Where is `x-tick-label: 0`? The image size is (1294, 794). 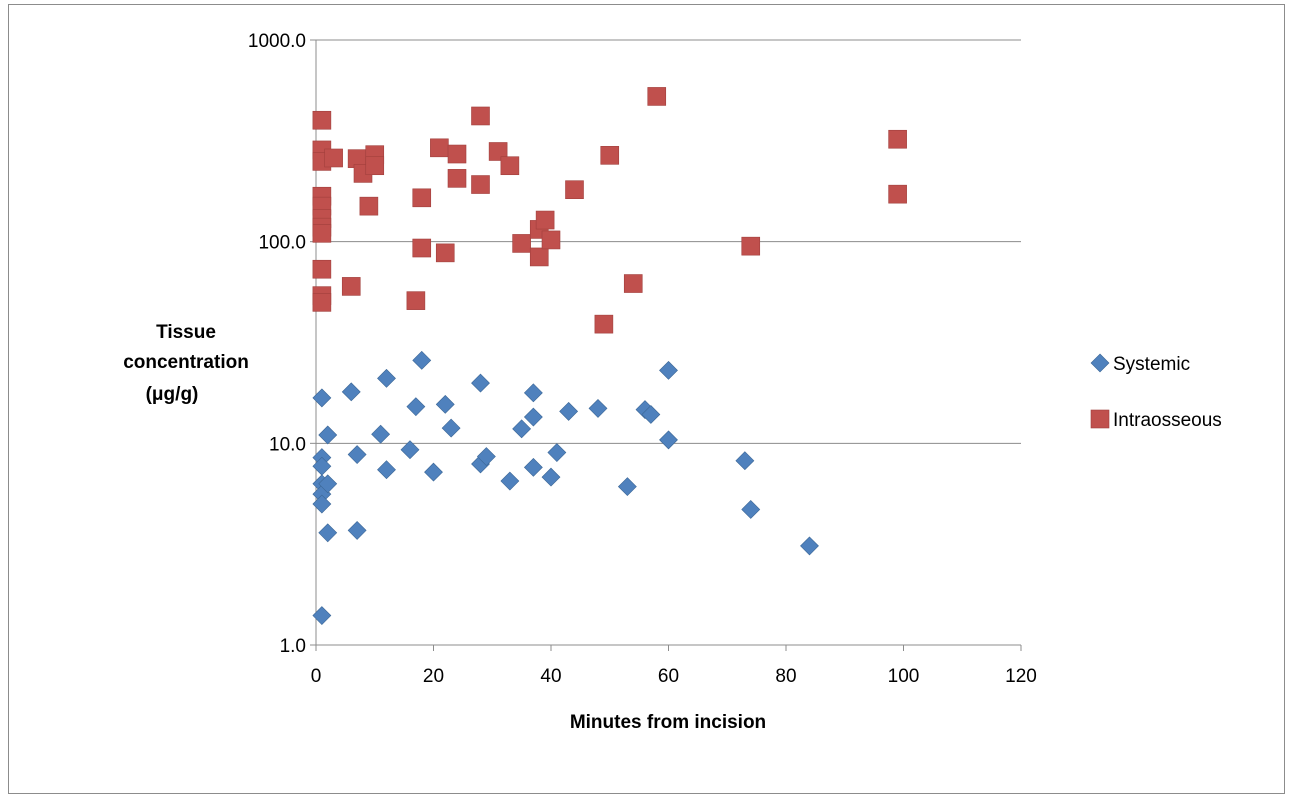 x-tick-label: 0 is located at coordinates (316, 676).